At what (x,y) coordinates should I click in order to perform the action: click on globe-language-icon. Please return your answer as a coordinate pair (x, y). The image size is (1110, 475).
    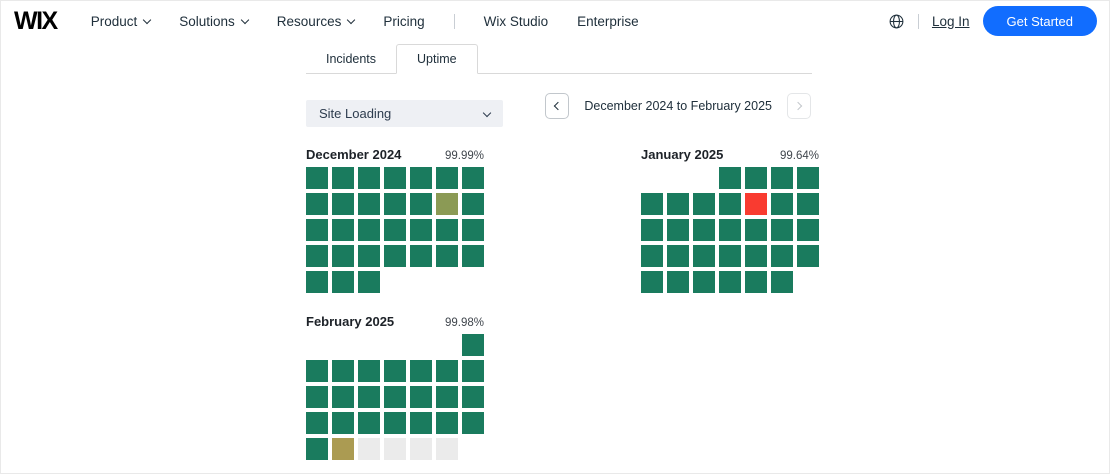
    Looking at the image, I should click on (896, 21).